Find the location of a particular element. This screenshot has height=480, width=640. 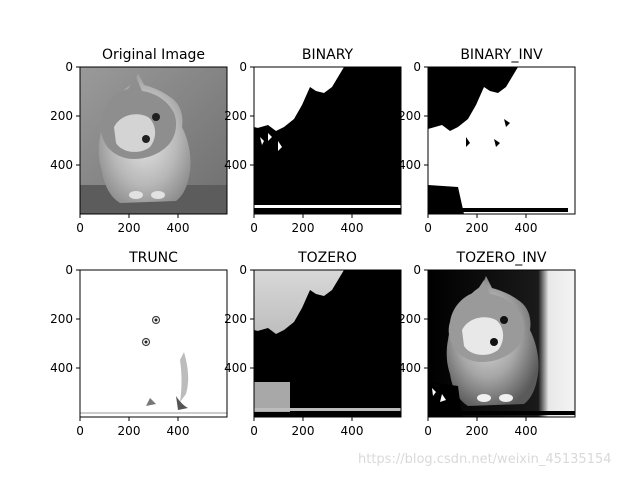

panel-binary: BINARY 0 200 400 0 200 400 is located at coordinates (313, 141).